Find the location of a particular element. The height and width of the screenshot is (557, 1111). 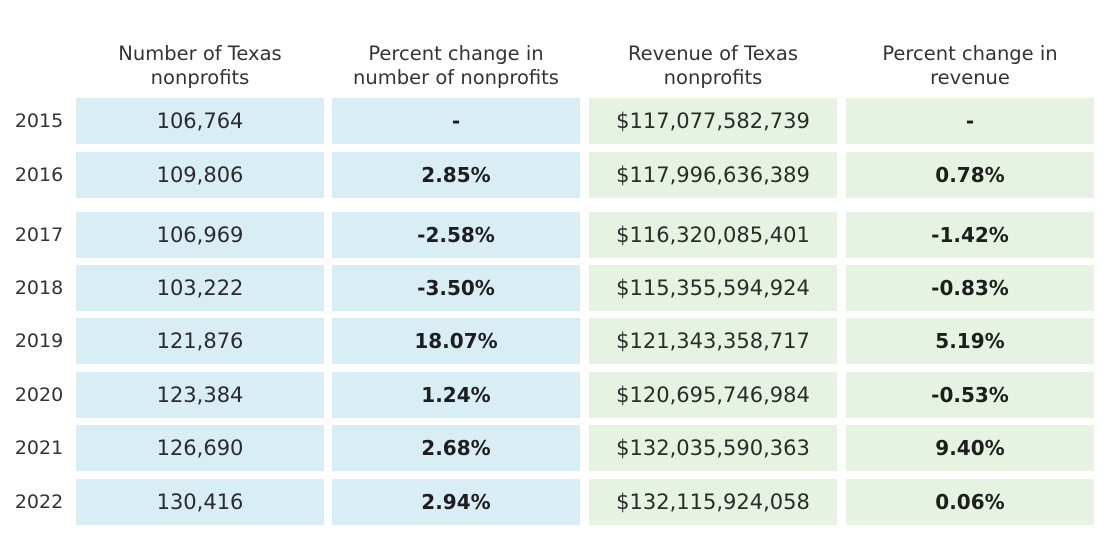

cell-count-change: 18.07% is located at coordinates (456, 341).